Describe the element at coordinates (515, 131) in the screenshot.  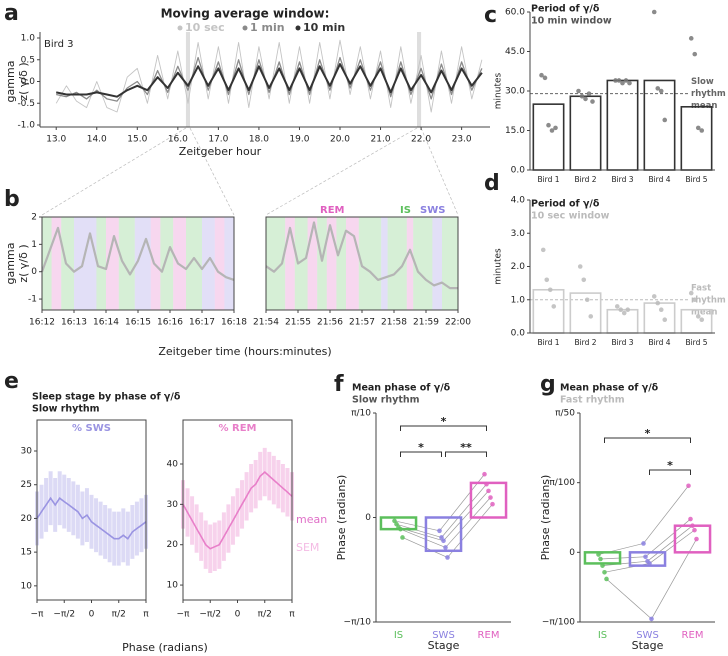
I see `y-tick-label: 15.0` at that location.